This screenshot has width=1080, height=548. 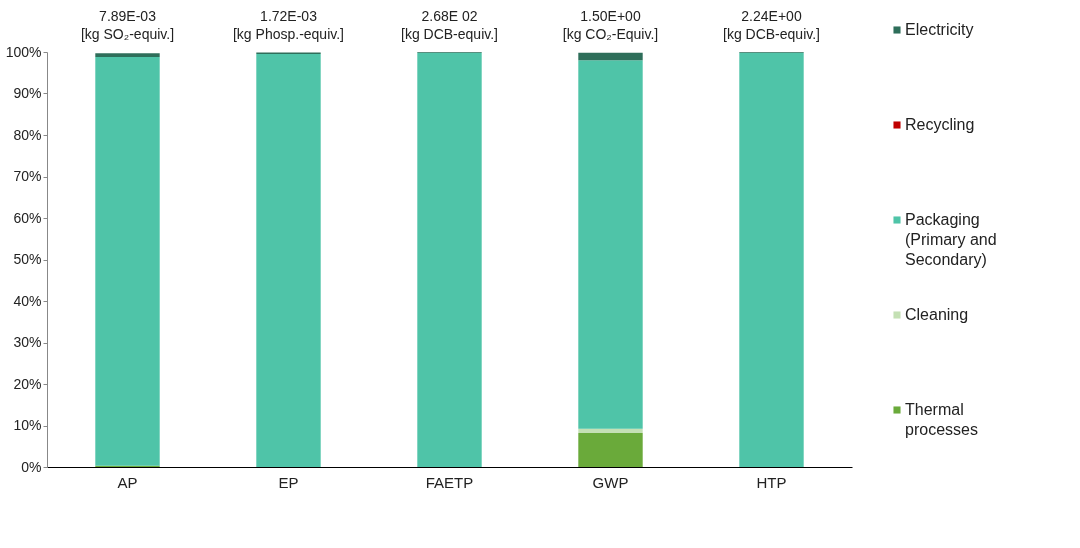 I want to click on text: 2.24E+00 [kg DCB-equiv.], so click(x=771, y=25).